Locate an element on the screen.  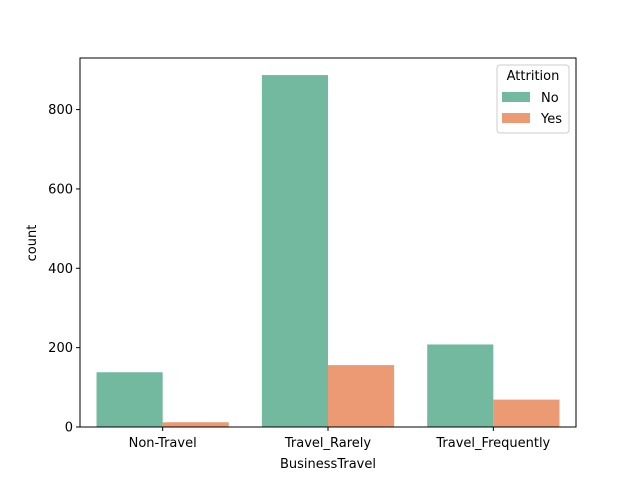
x-tick-label-travel-rarely: Travel_Rarely is located at coordinates (328, 443).